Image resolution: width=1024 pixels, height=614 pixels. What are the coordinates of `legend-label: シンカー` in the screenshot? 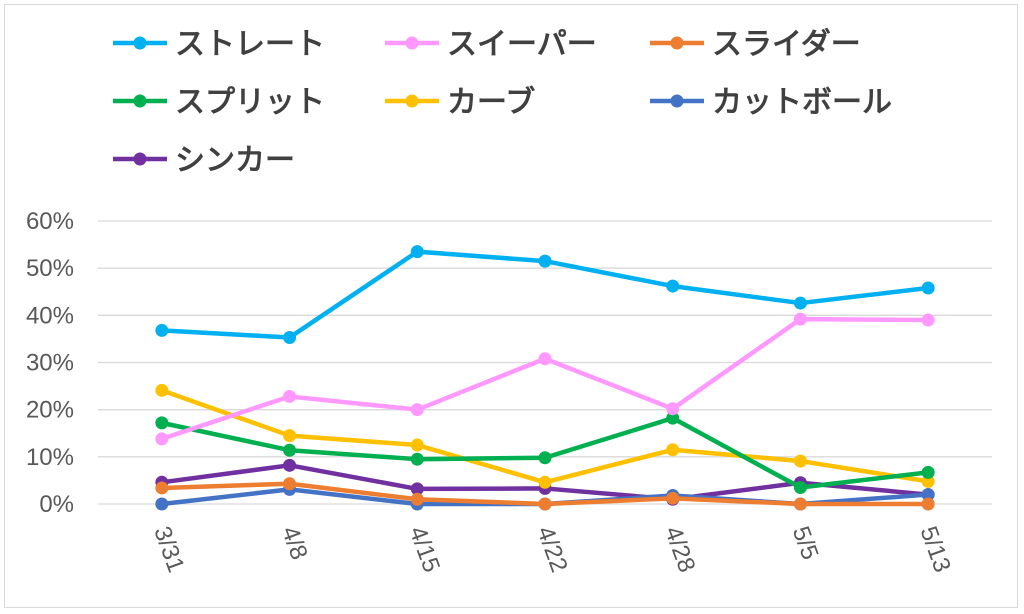 It's located at (235, 160).